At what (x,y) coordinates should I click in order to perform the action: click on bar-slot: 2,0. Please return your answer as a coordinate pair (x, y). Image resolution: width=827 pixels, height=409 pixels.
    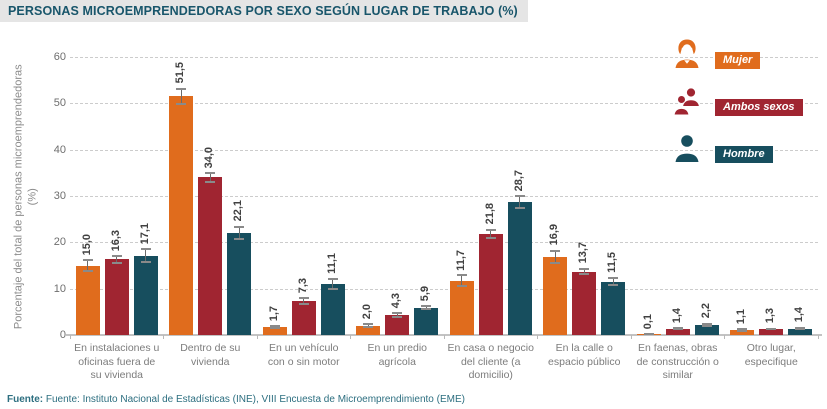
    Looking at the image, I should click on (368, 196).